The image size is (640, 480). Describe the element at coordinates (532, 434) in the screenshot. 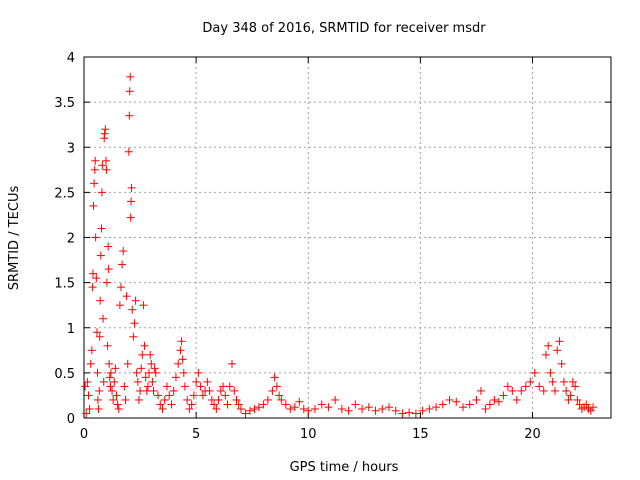

I see `x-tick-label: 20` at that location.